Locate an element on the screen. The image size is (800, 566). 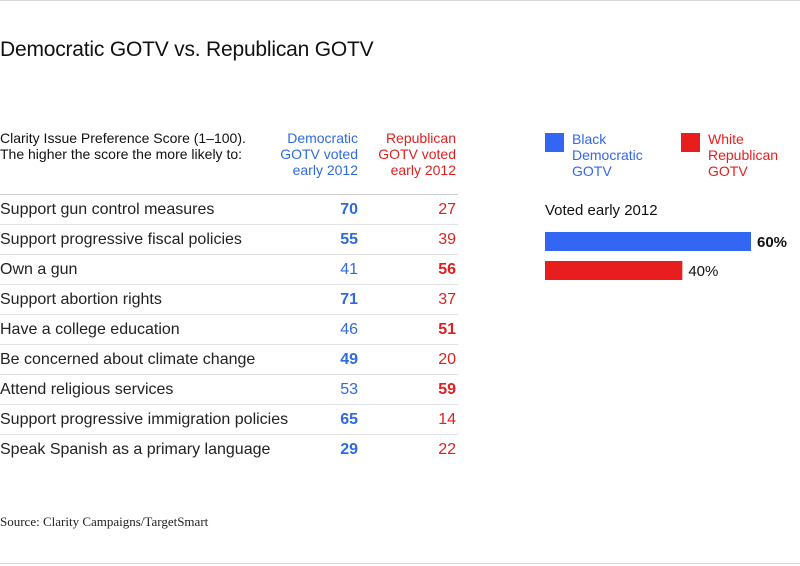
row-label: Support progressive immigration policies is located at coordinates (144, 419).